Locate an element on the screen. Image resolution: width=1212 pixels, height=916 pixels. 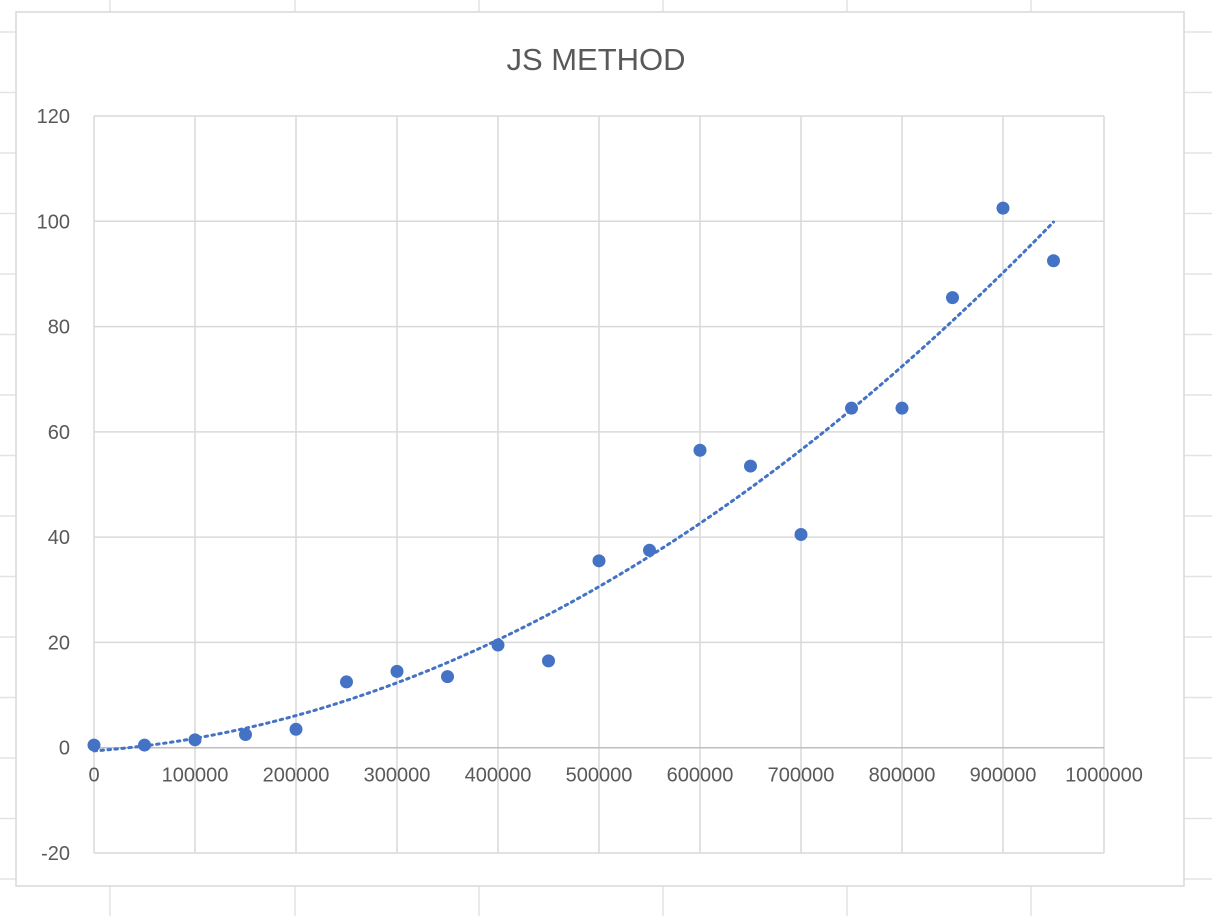
y-tick-label: 100 is located at coordinates (53, 222).